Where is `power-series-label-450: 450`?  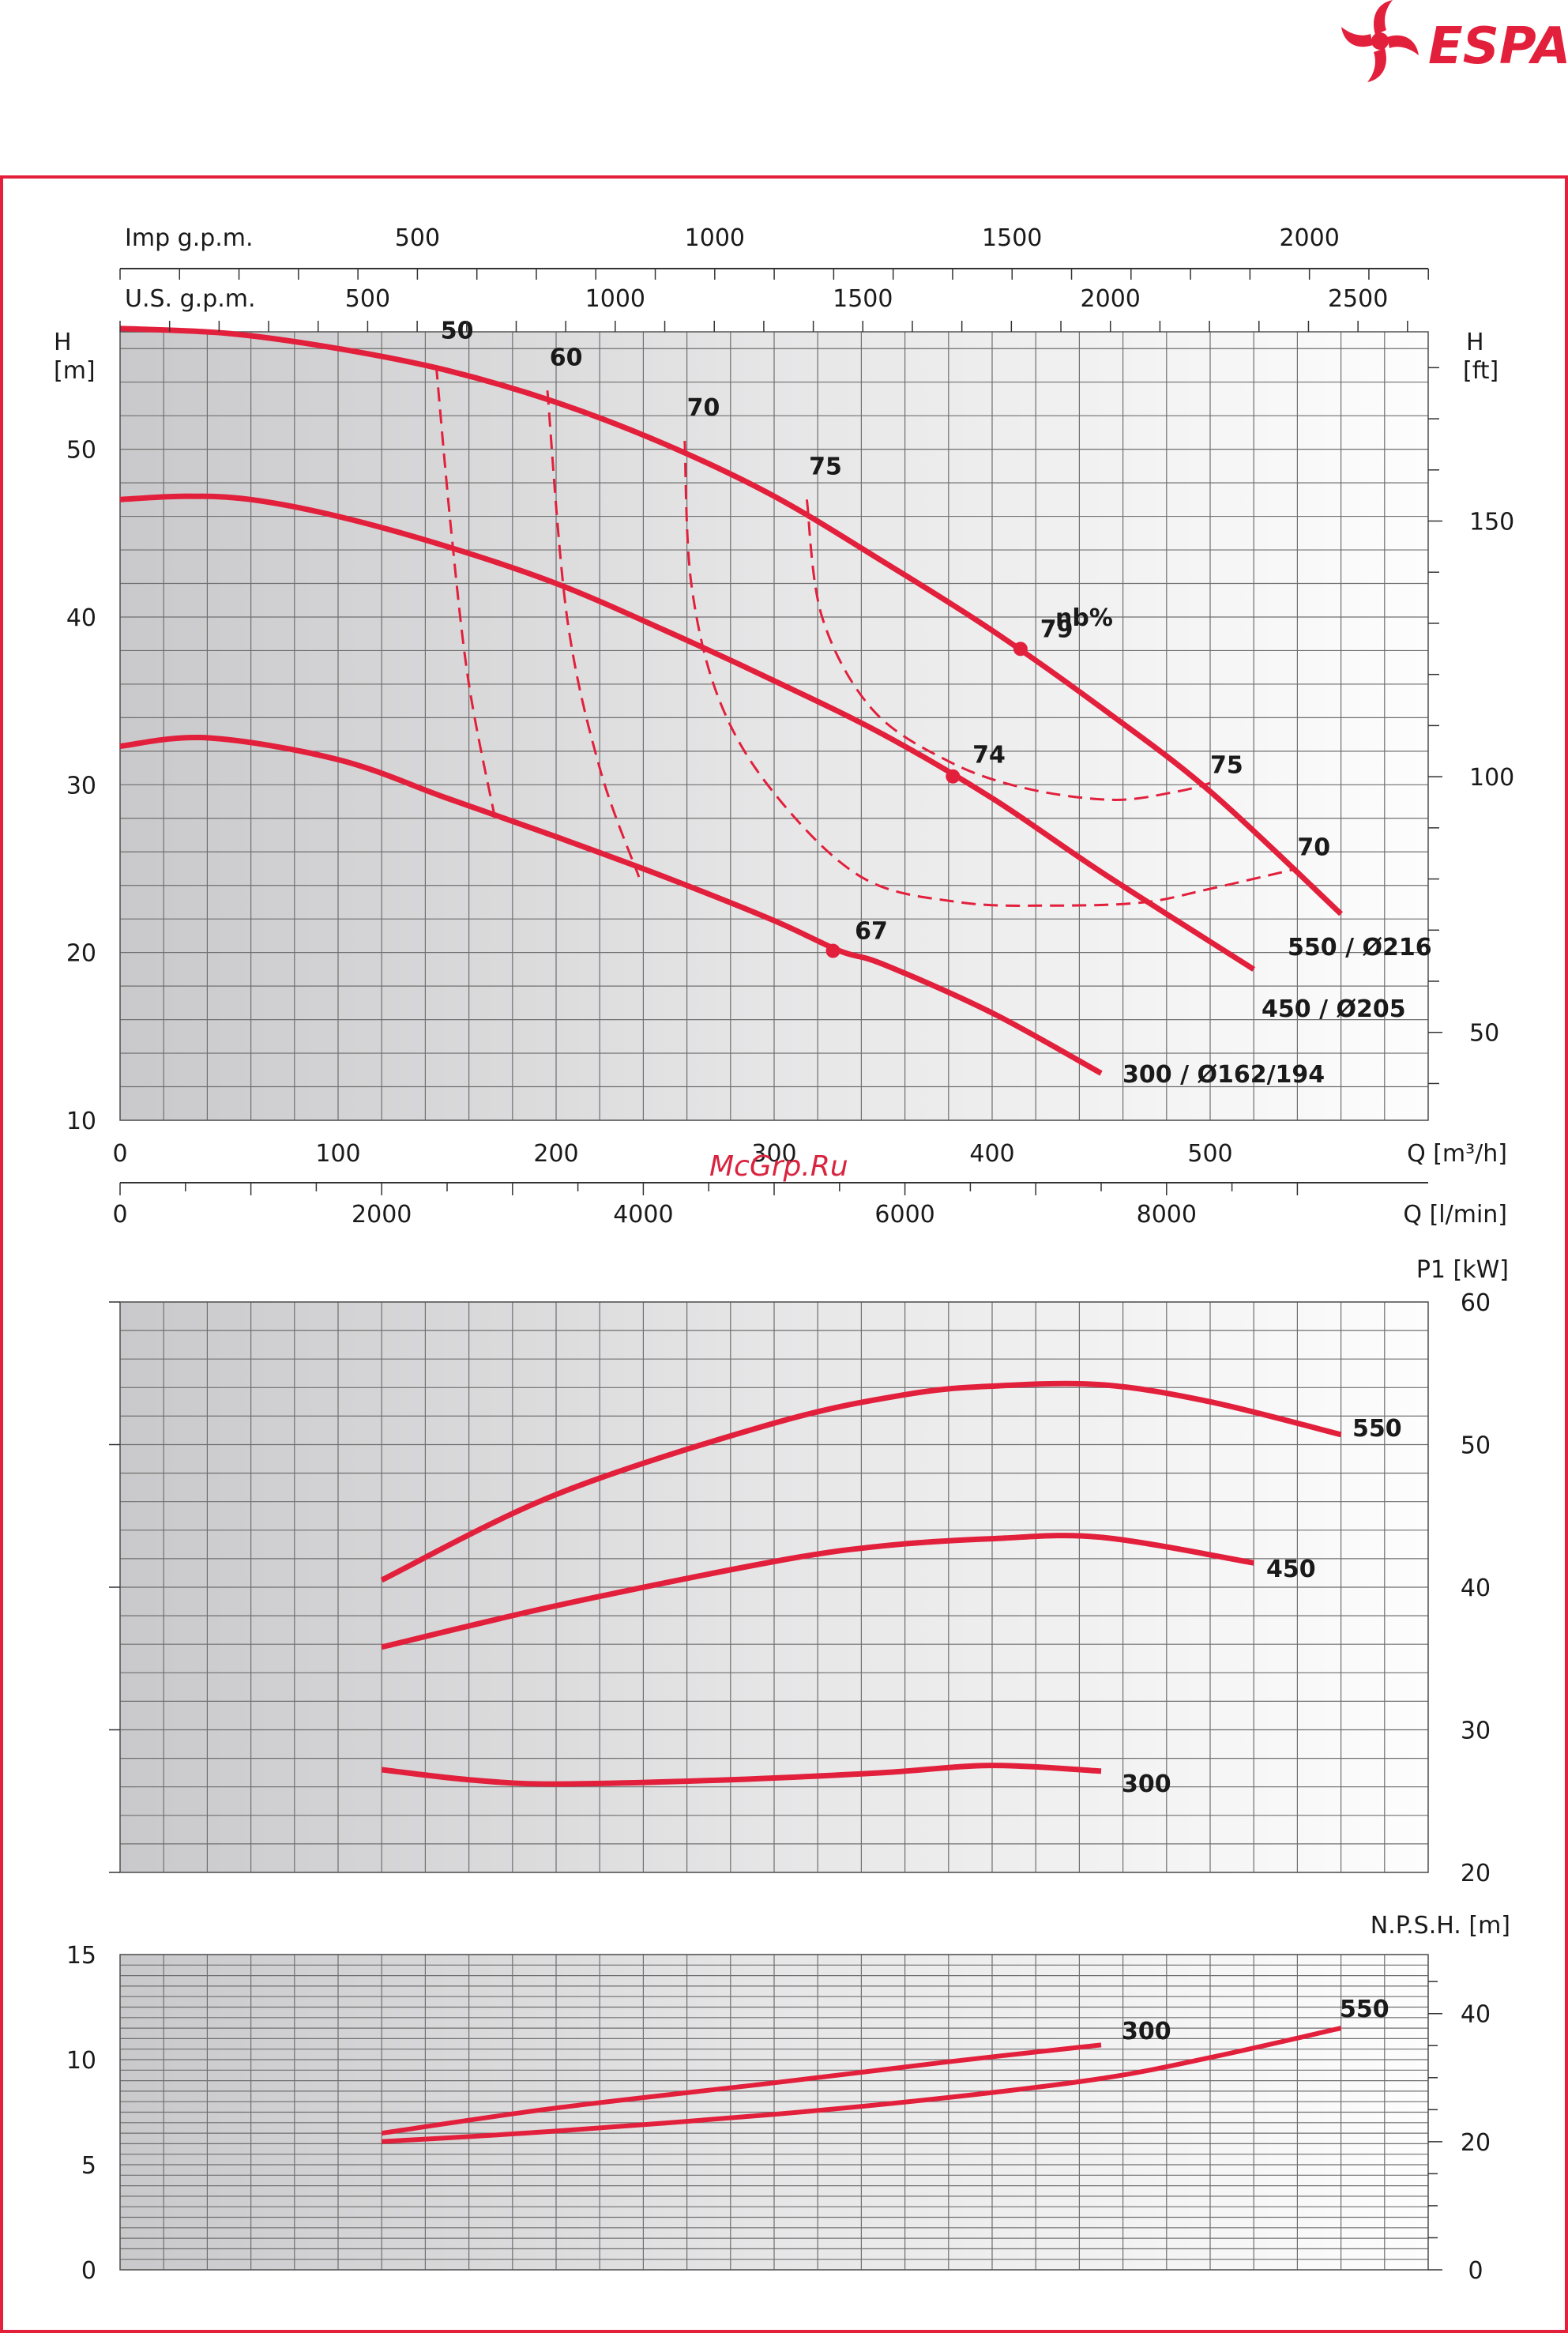
power-series-label-450: 450 is located at coordinates (1291, 1569).